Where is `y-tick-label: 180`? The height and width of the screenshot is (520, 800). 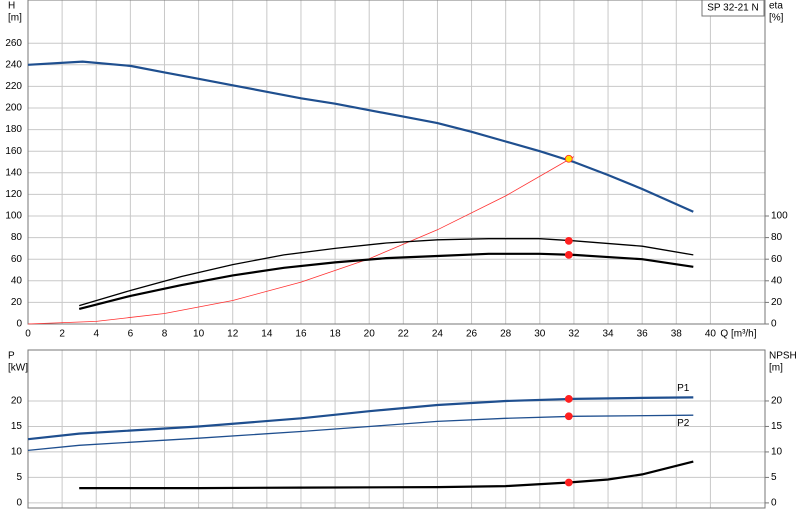 y-tick-label: 180 is located at coordinates (13, 129).